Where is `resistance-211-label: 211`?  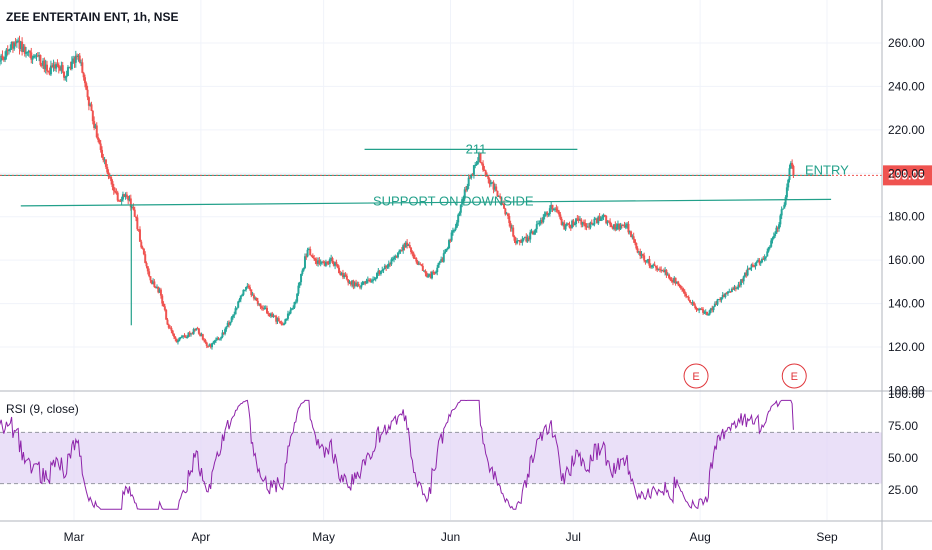
resistance-211-label: 211 is located at coordinates (476, 148).